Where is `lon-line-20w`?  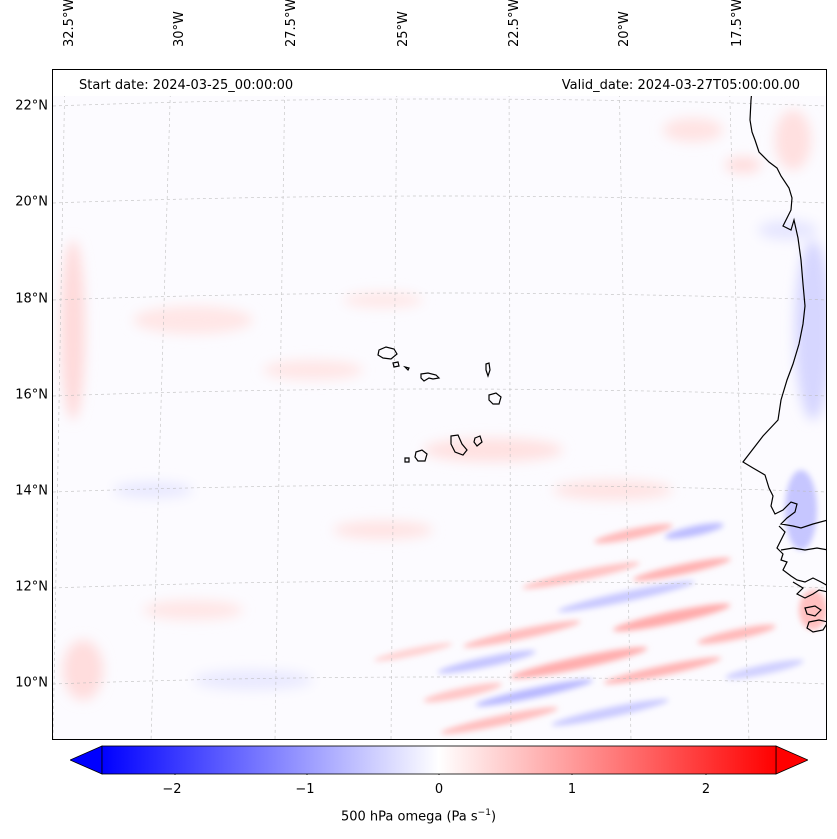
lon-line-20w is located at coordinates (625, 404).